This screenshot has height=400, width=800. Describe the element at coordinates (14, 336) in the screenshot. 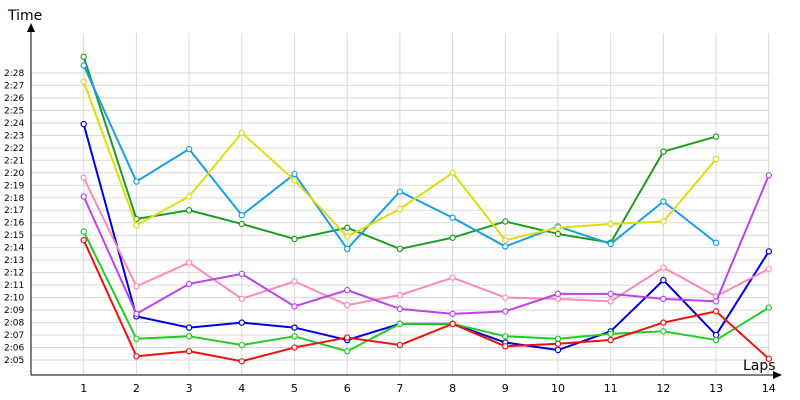

I see `y-tick-label: 2:07` at that location.